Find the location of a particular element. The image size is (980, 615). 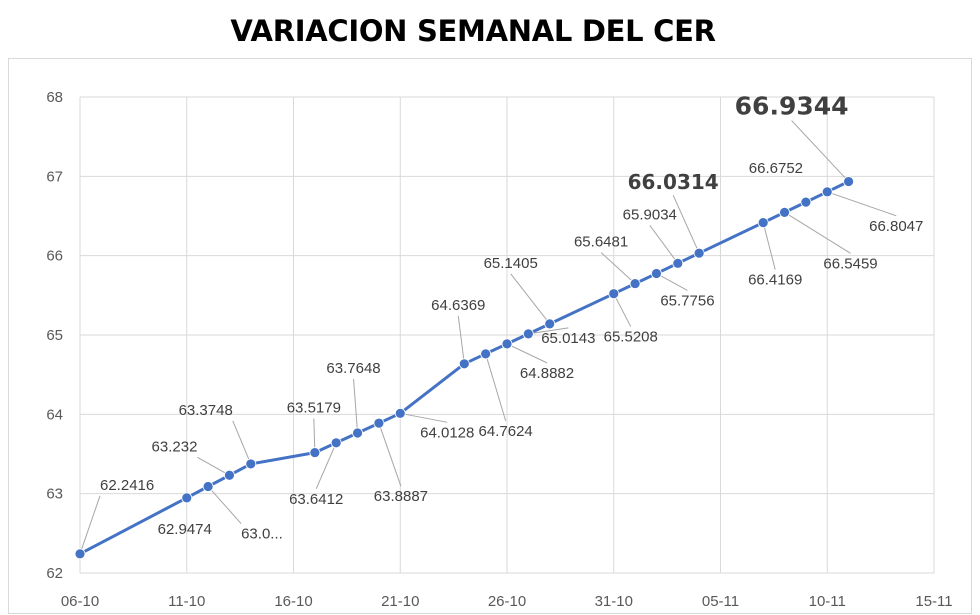

x-tick-label: 26-10 is located at coordinates (507, 601).